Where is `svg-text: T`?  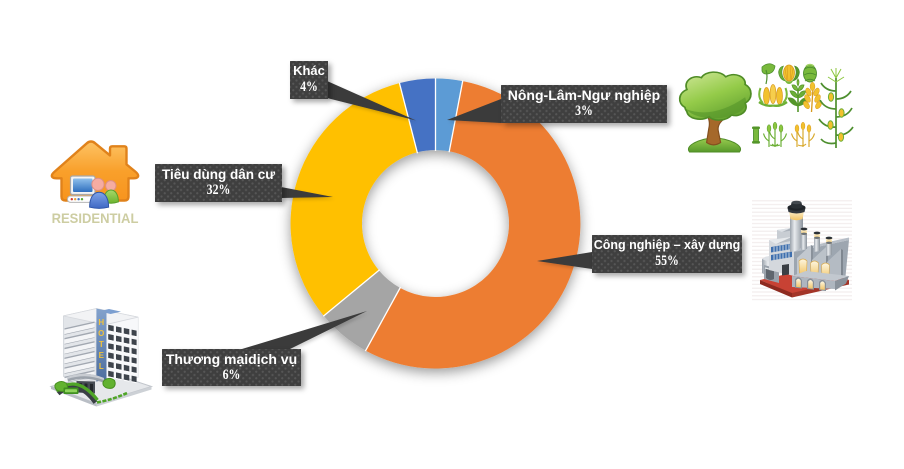 svg-text: T is located at coordinates (101, 344).